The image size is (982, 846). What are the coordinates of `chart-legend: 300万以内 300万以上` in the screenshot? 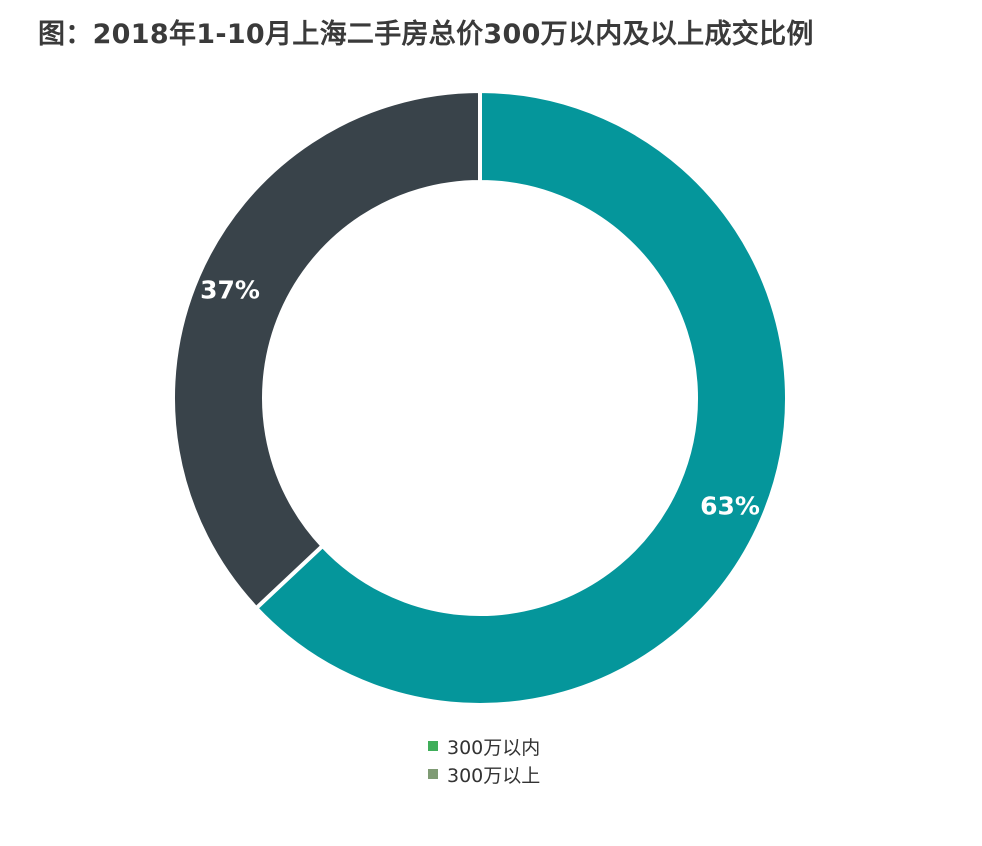 It's located at (484, 760).